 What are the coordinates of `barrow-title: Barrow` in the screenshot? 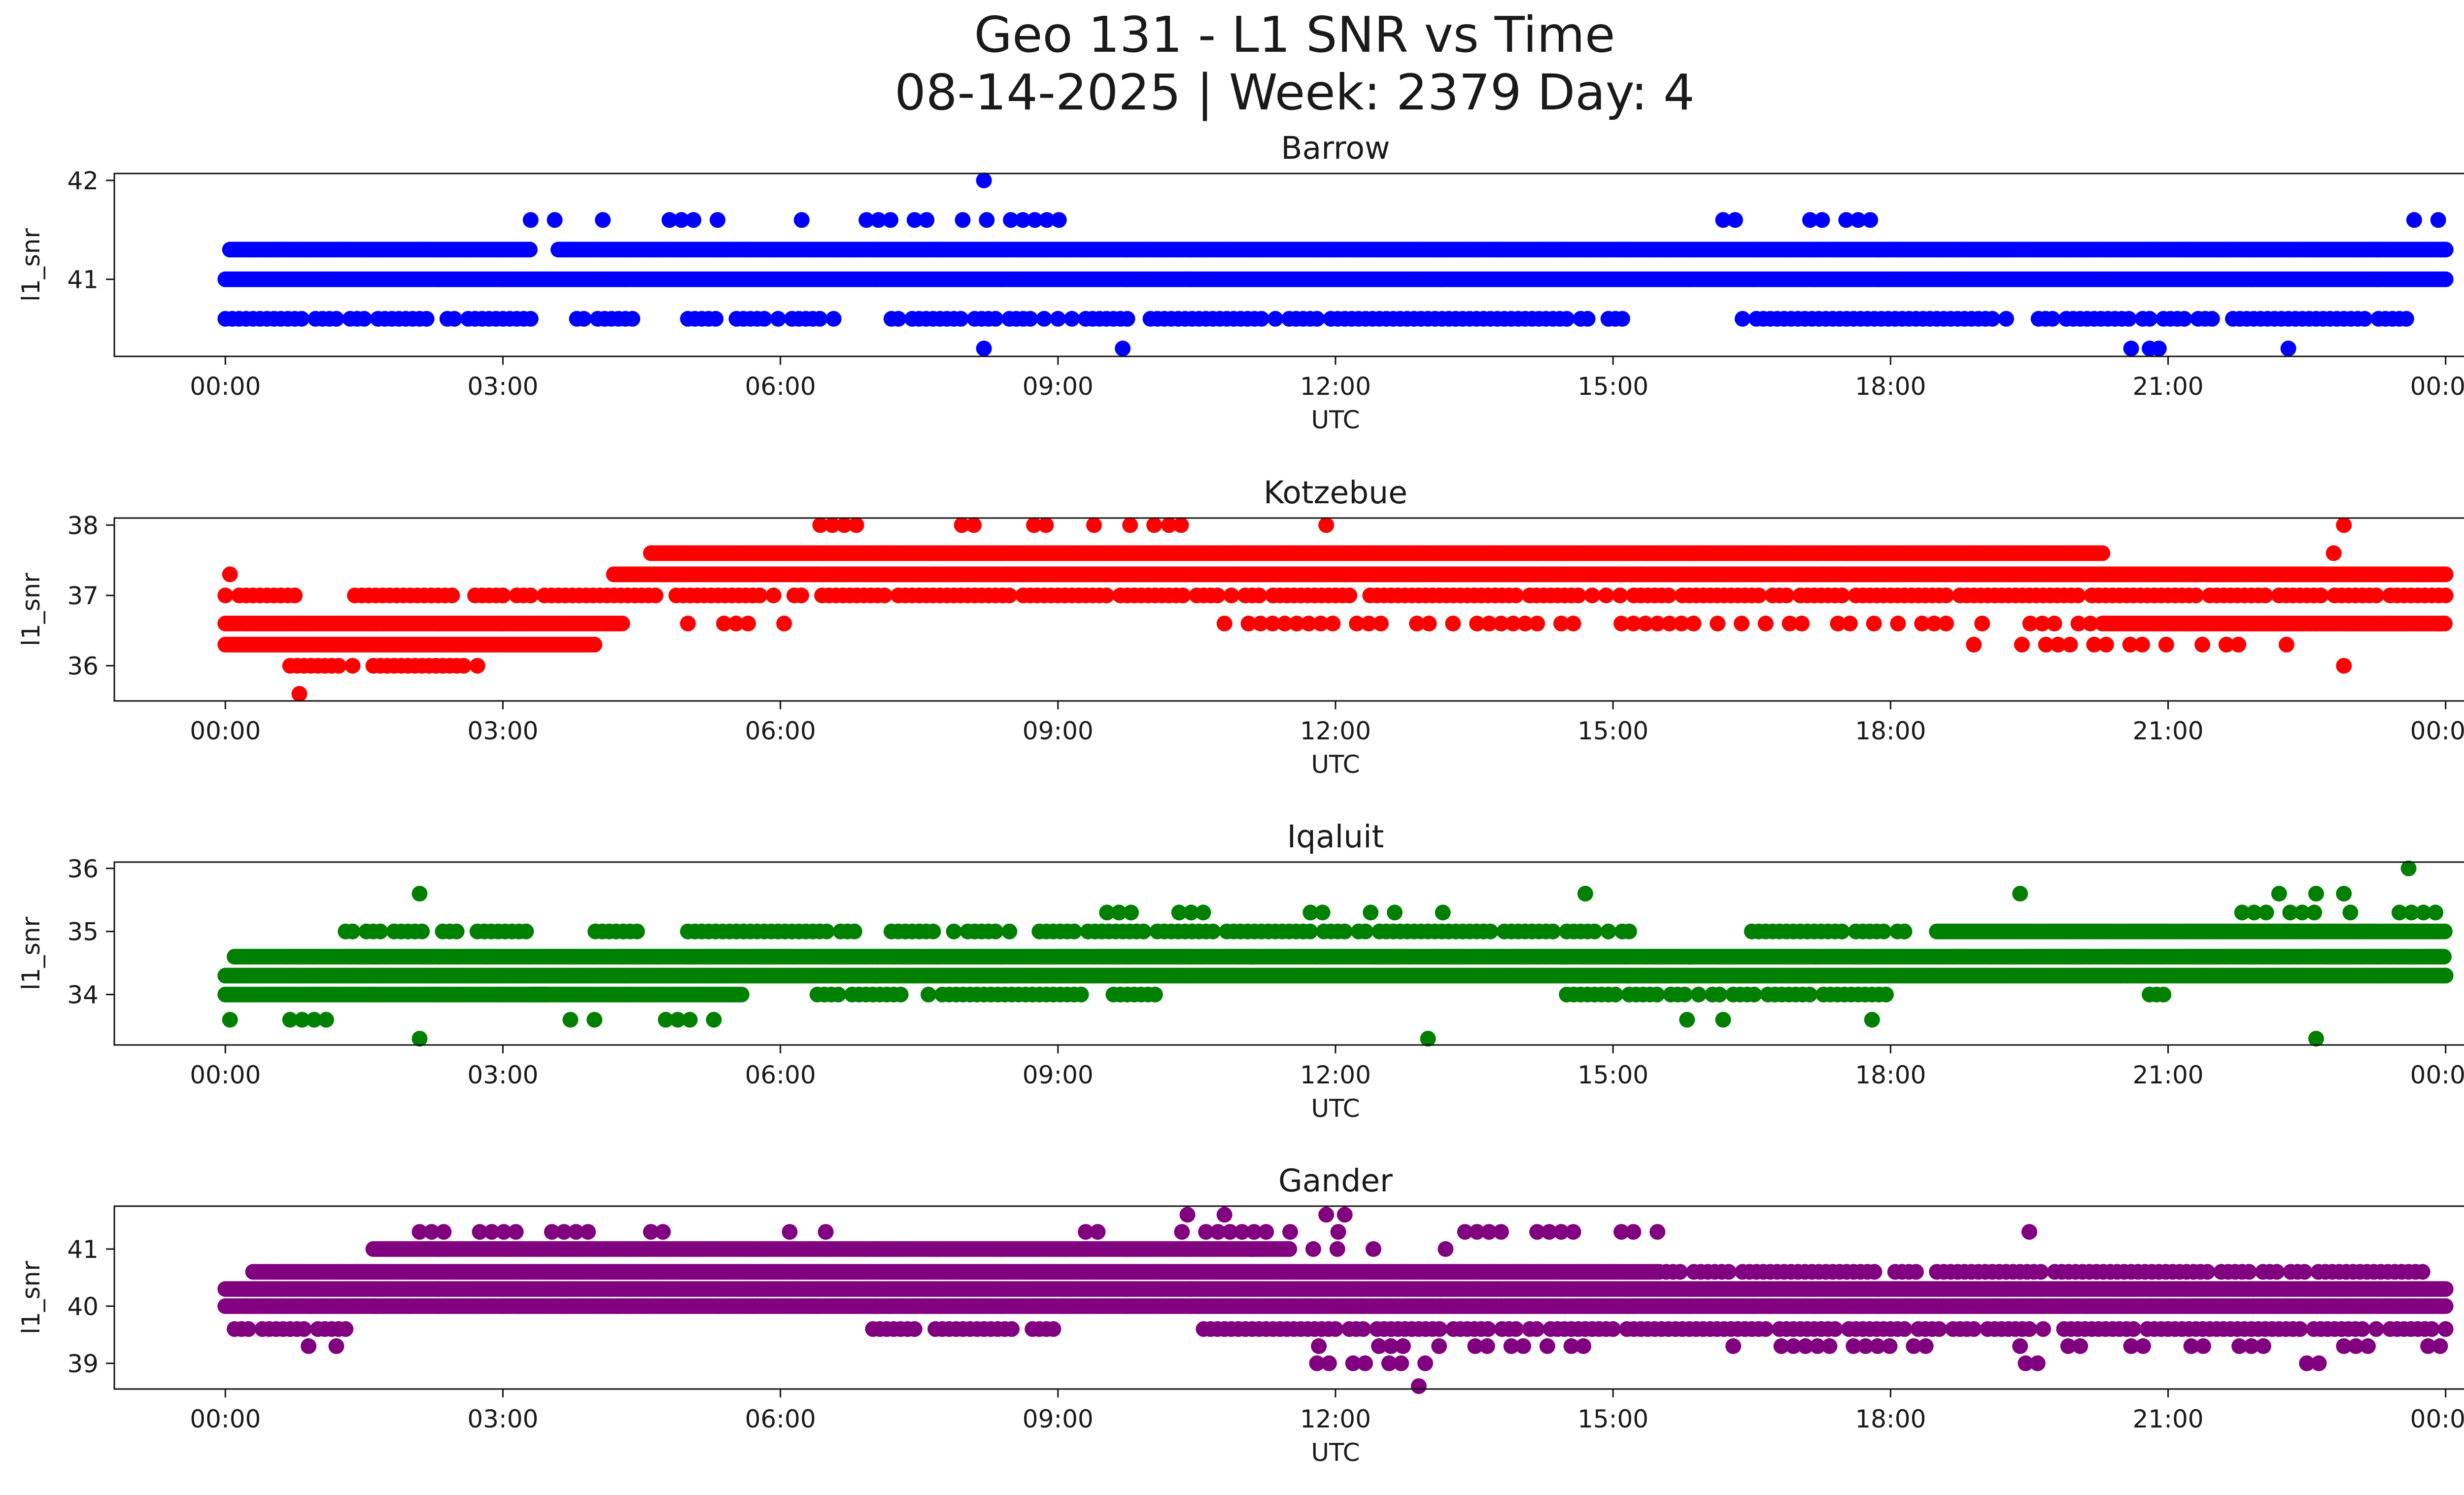 It's located at (1335, 148).